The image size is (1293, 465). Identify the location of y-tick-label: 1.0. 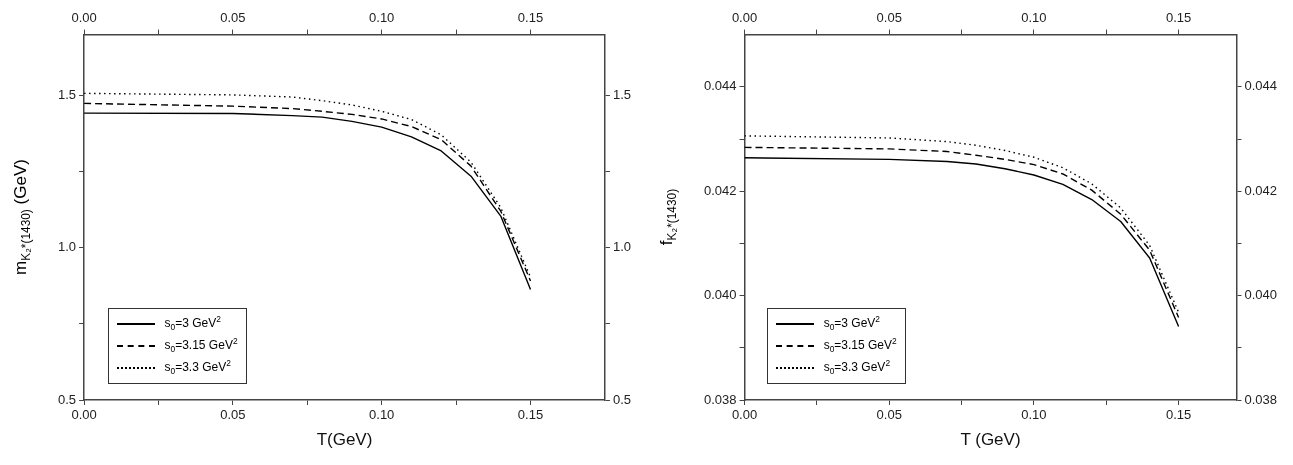
(67, 247).